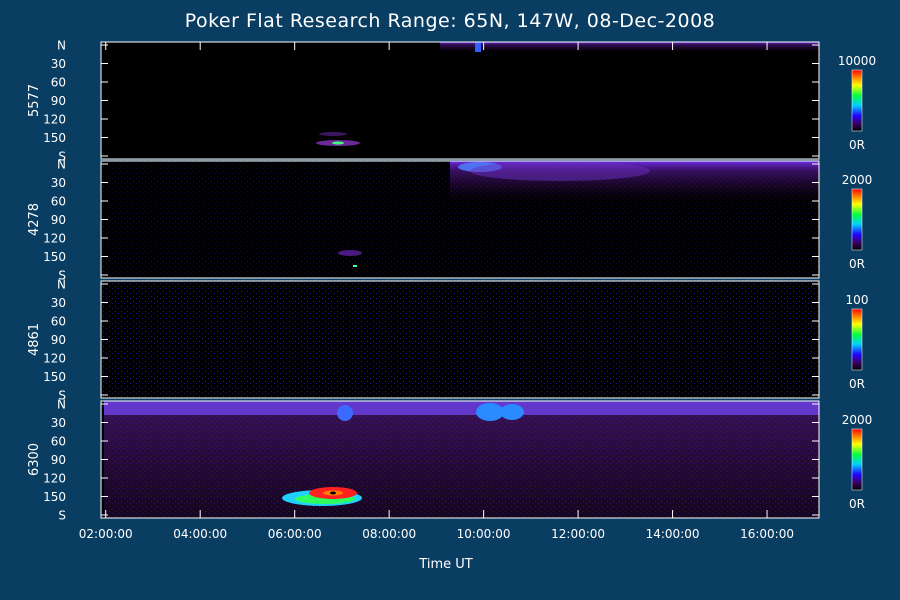 Image resolution: width=900 pixels, height=600 pixels. I want to click on colorbar-4278: 2000 0R, so click(857, 222).